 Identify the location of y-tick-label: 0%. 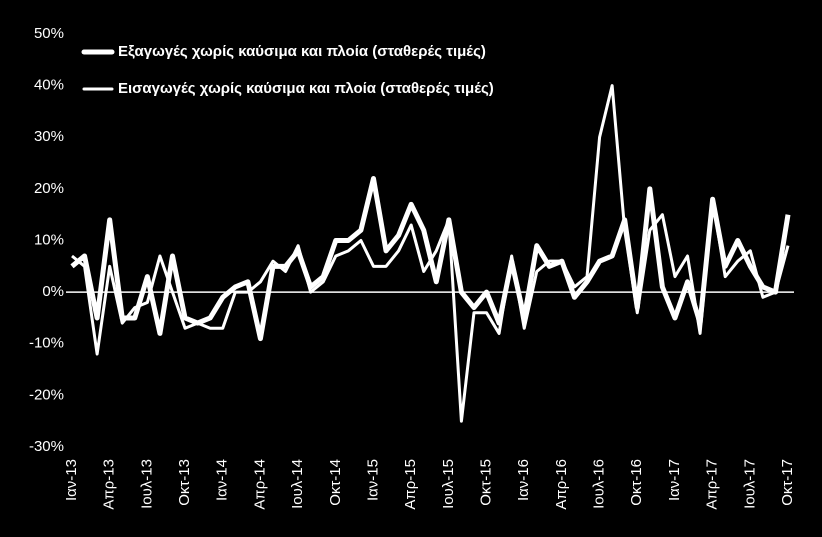
(53, 291).